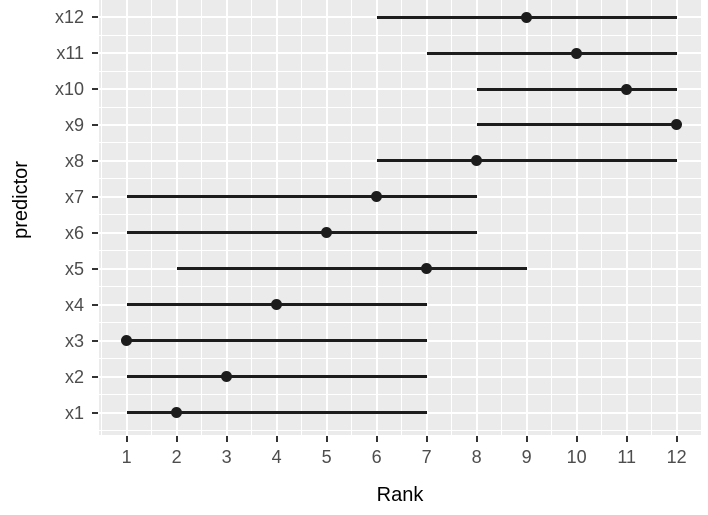 The height and width of the screenshot is (515, 708). Describe the element at coordinates (276, 457) in the screenshot. I see `x-tick-label: 4` at that location.